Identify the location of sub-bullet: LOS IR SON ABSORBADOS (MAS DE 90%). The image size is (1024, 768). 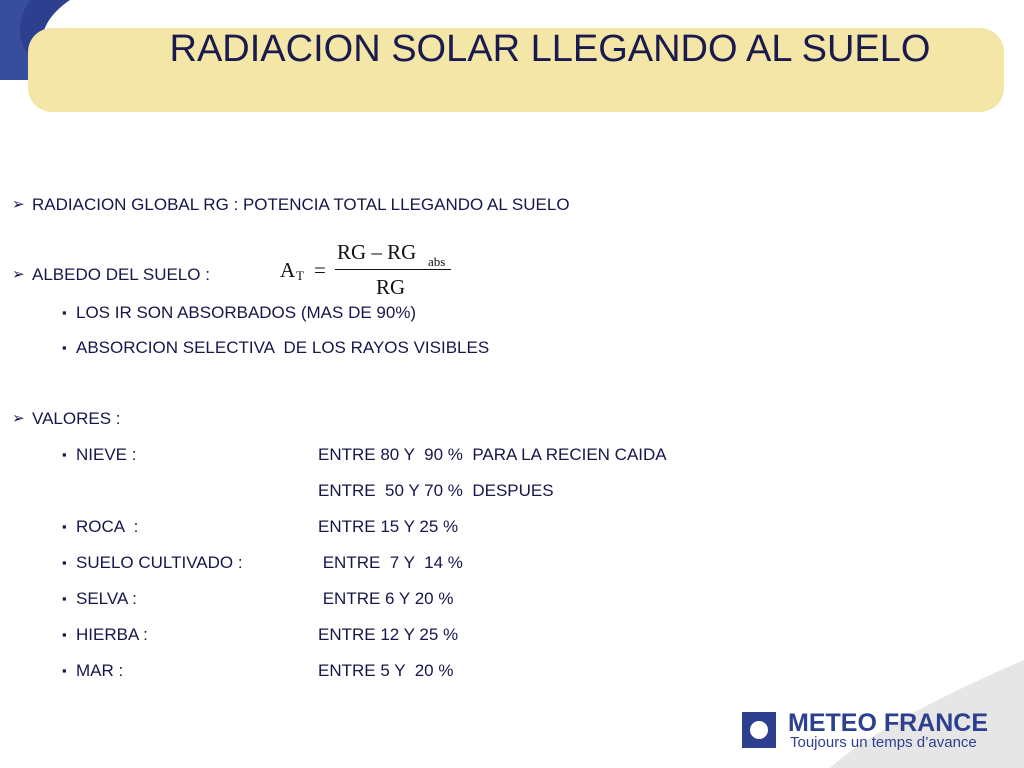
(239, 313).